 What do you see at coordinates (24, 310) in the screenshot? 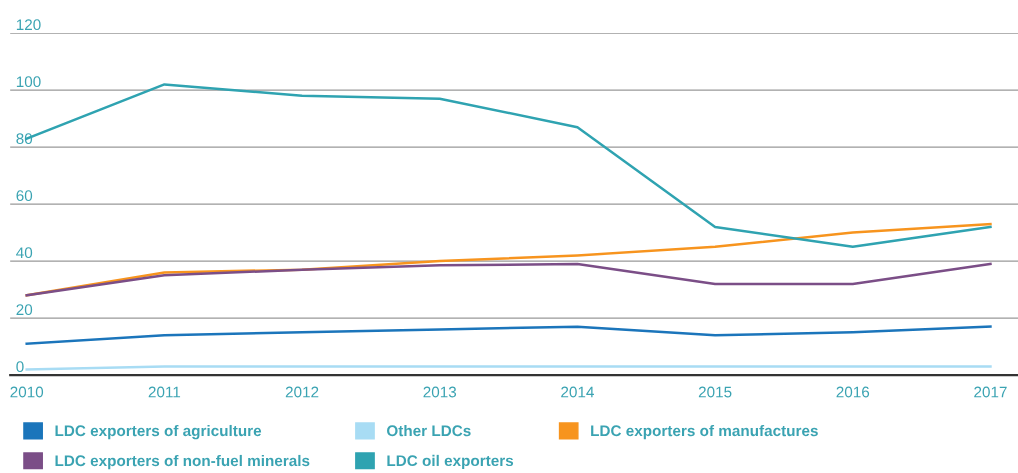
I see `y-tick-label: 20` at bounding box center [24, 310].